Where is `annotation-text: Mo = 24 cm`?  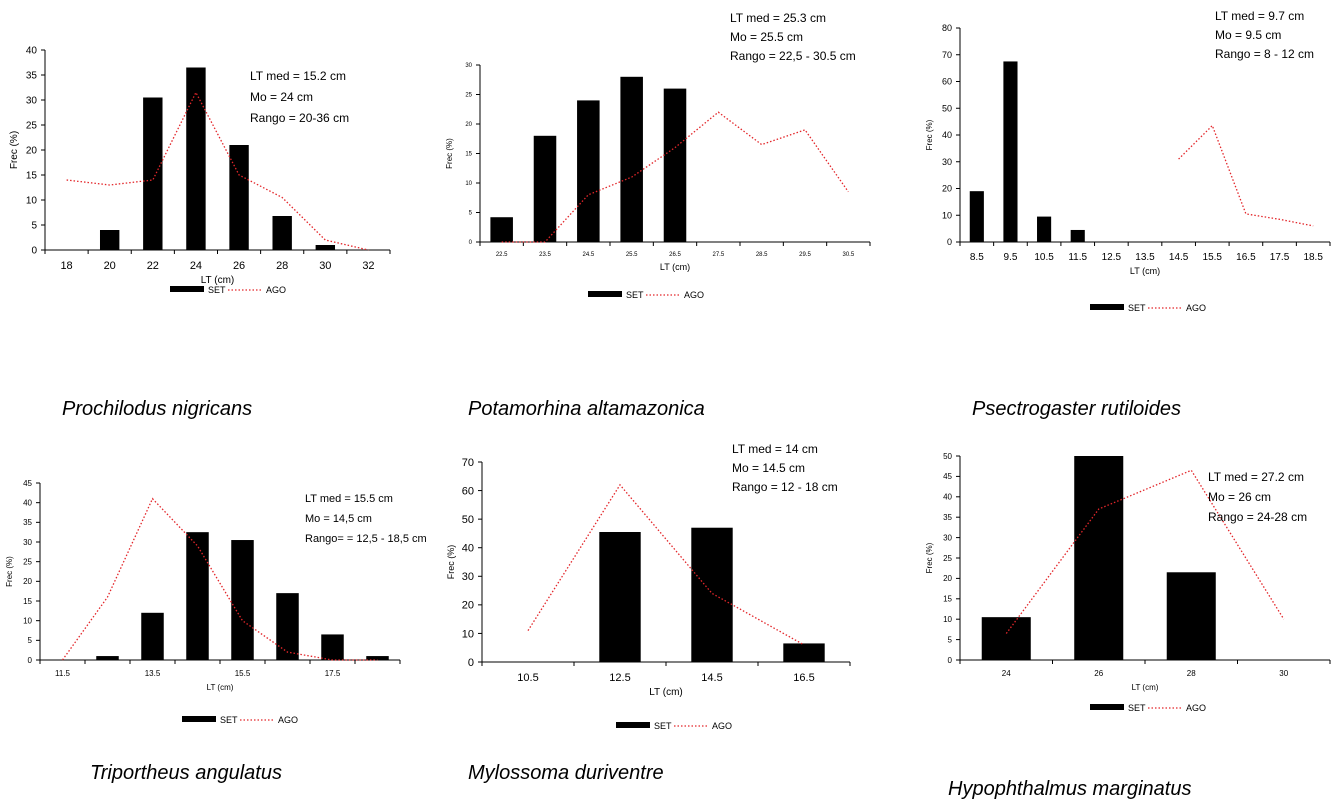 annotation-text: Mo = 24 cm is located at coordinates (281, 97).